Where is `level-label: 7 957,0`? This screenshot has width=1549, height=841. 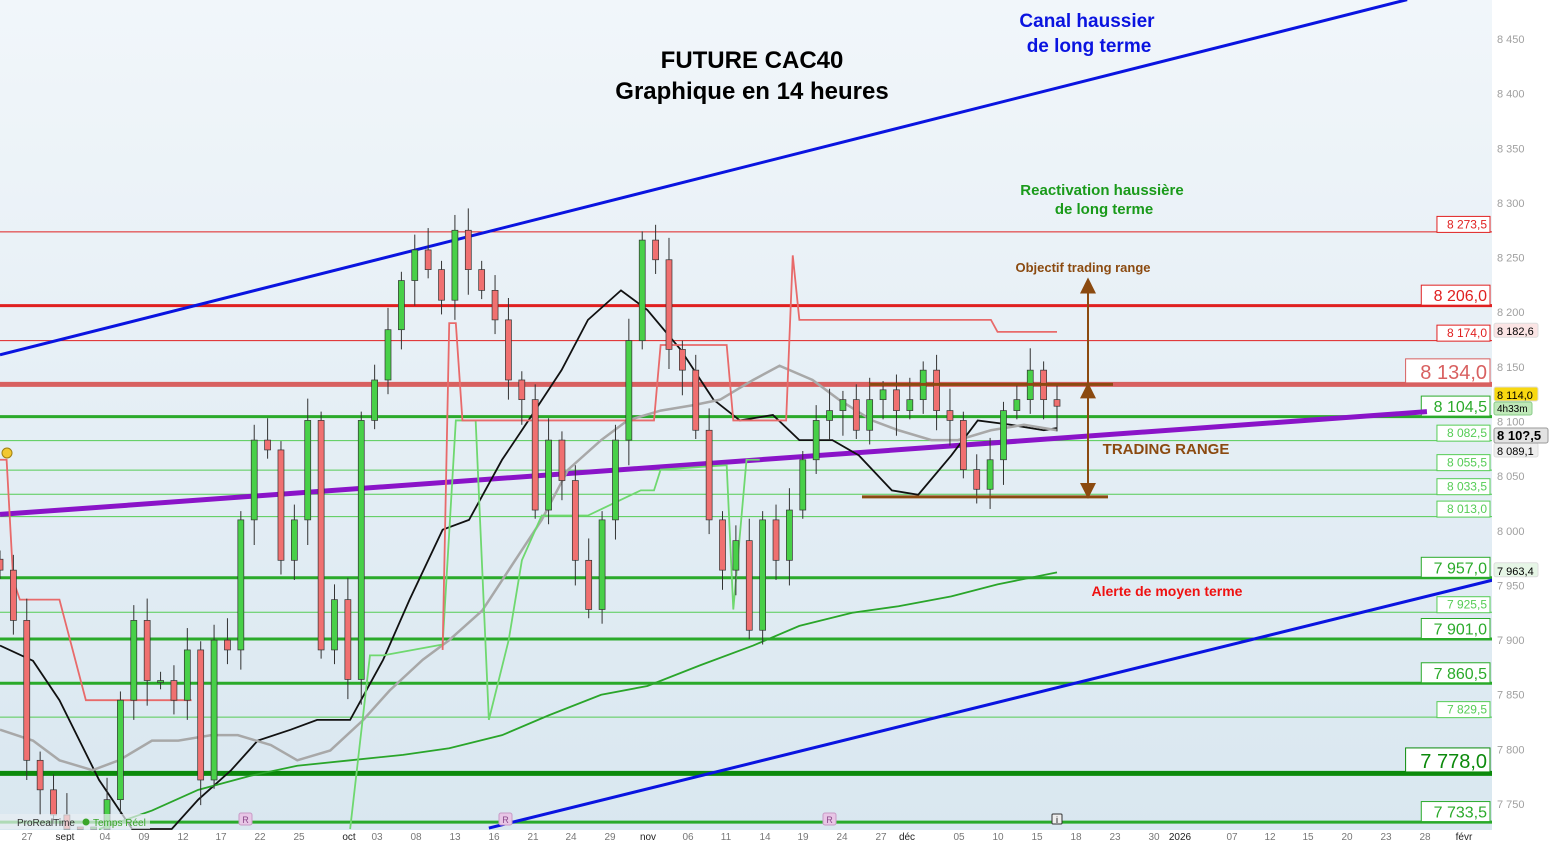 level-label: 7 957,0 is located at coordinates (1460, 568).